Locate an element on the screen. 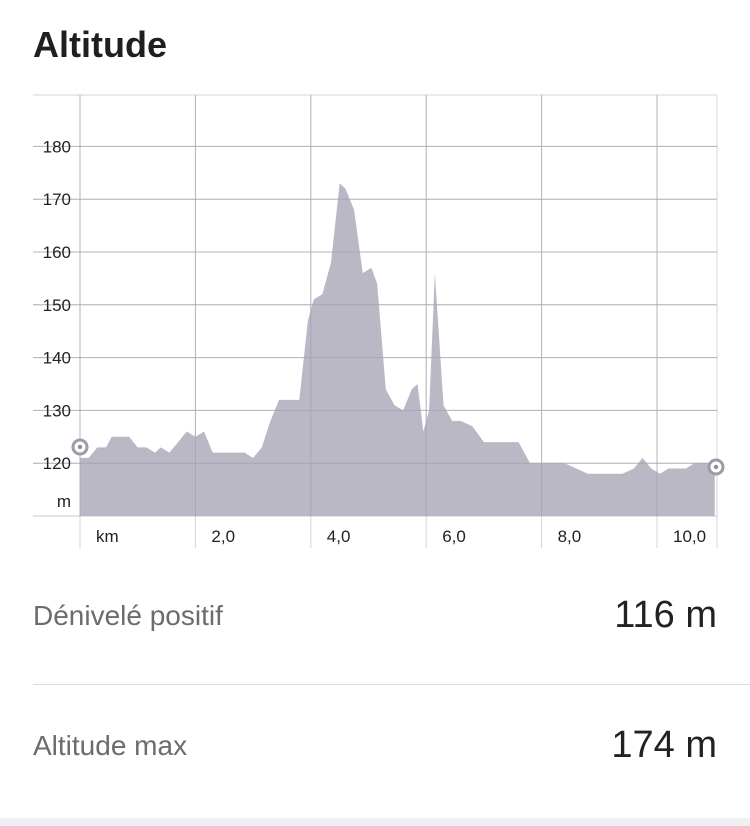 The width and height of the screenshot is (750, 826). stat-value-elevation-gain: 116 m is located at coordinates (665, 615).